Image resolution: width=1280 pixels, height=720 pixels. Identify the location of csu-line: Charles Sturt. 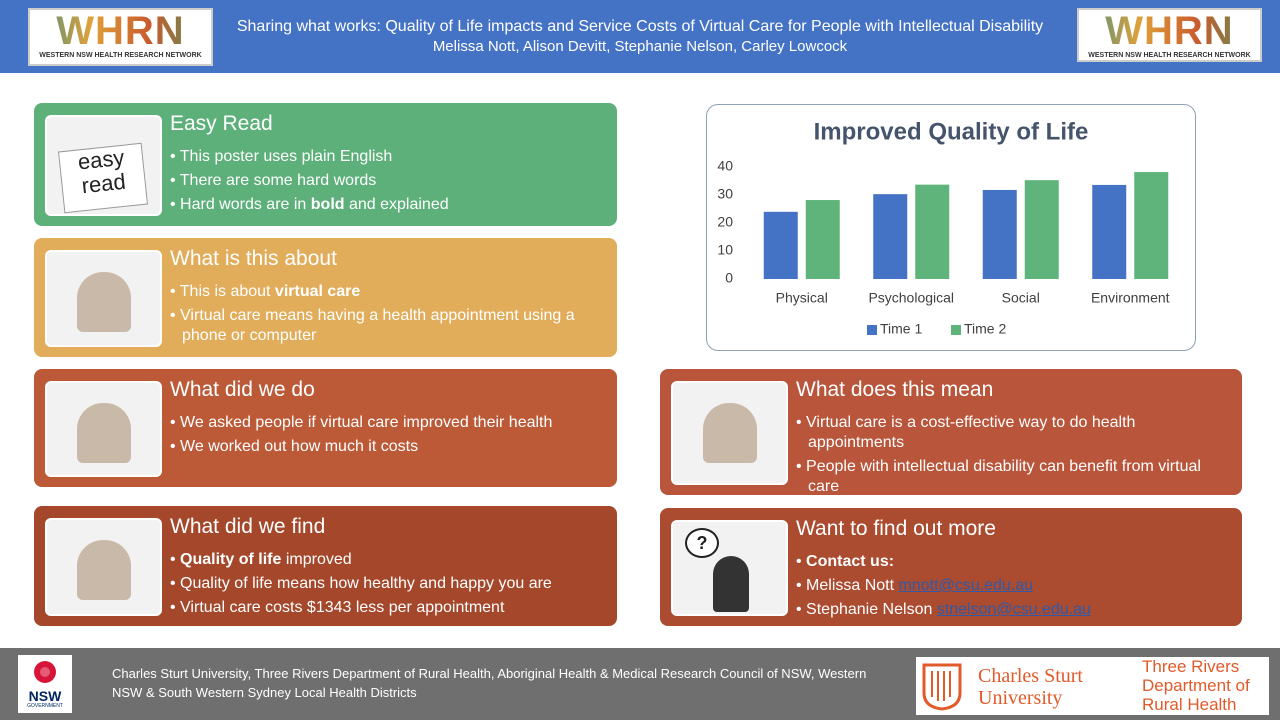
(1030, 676).